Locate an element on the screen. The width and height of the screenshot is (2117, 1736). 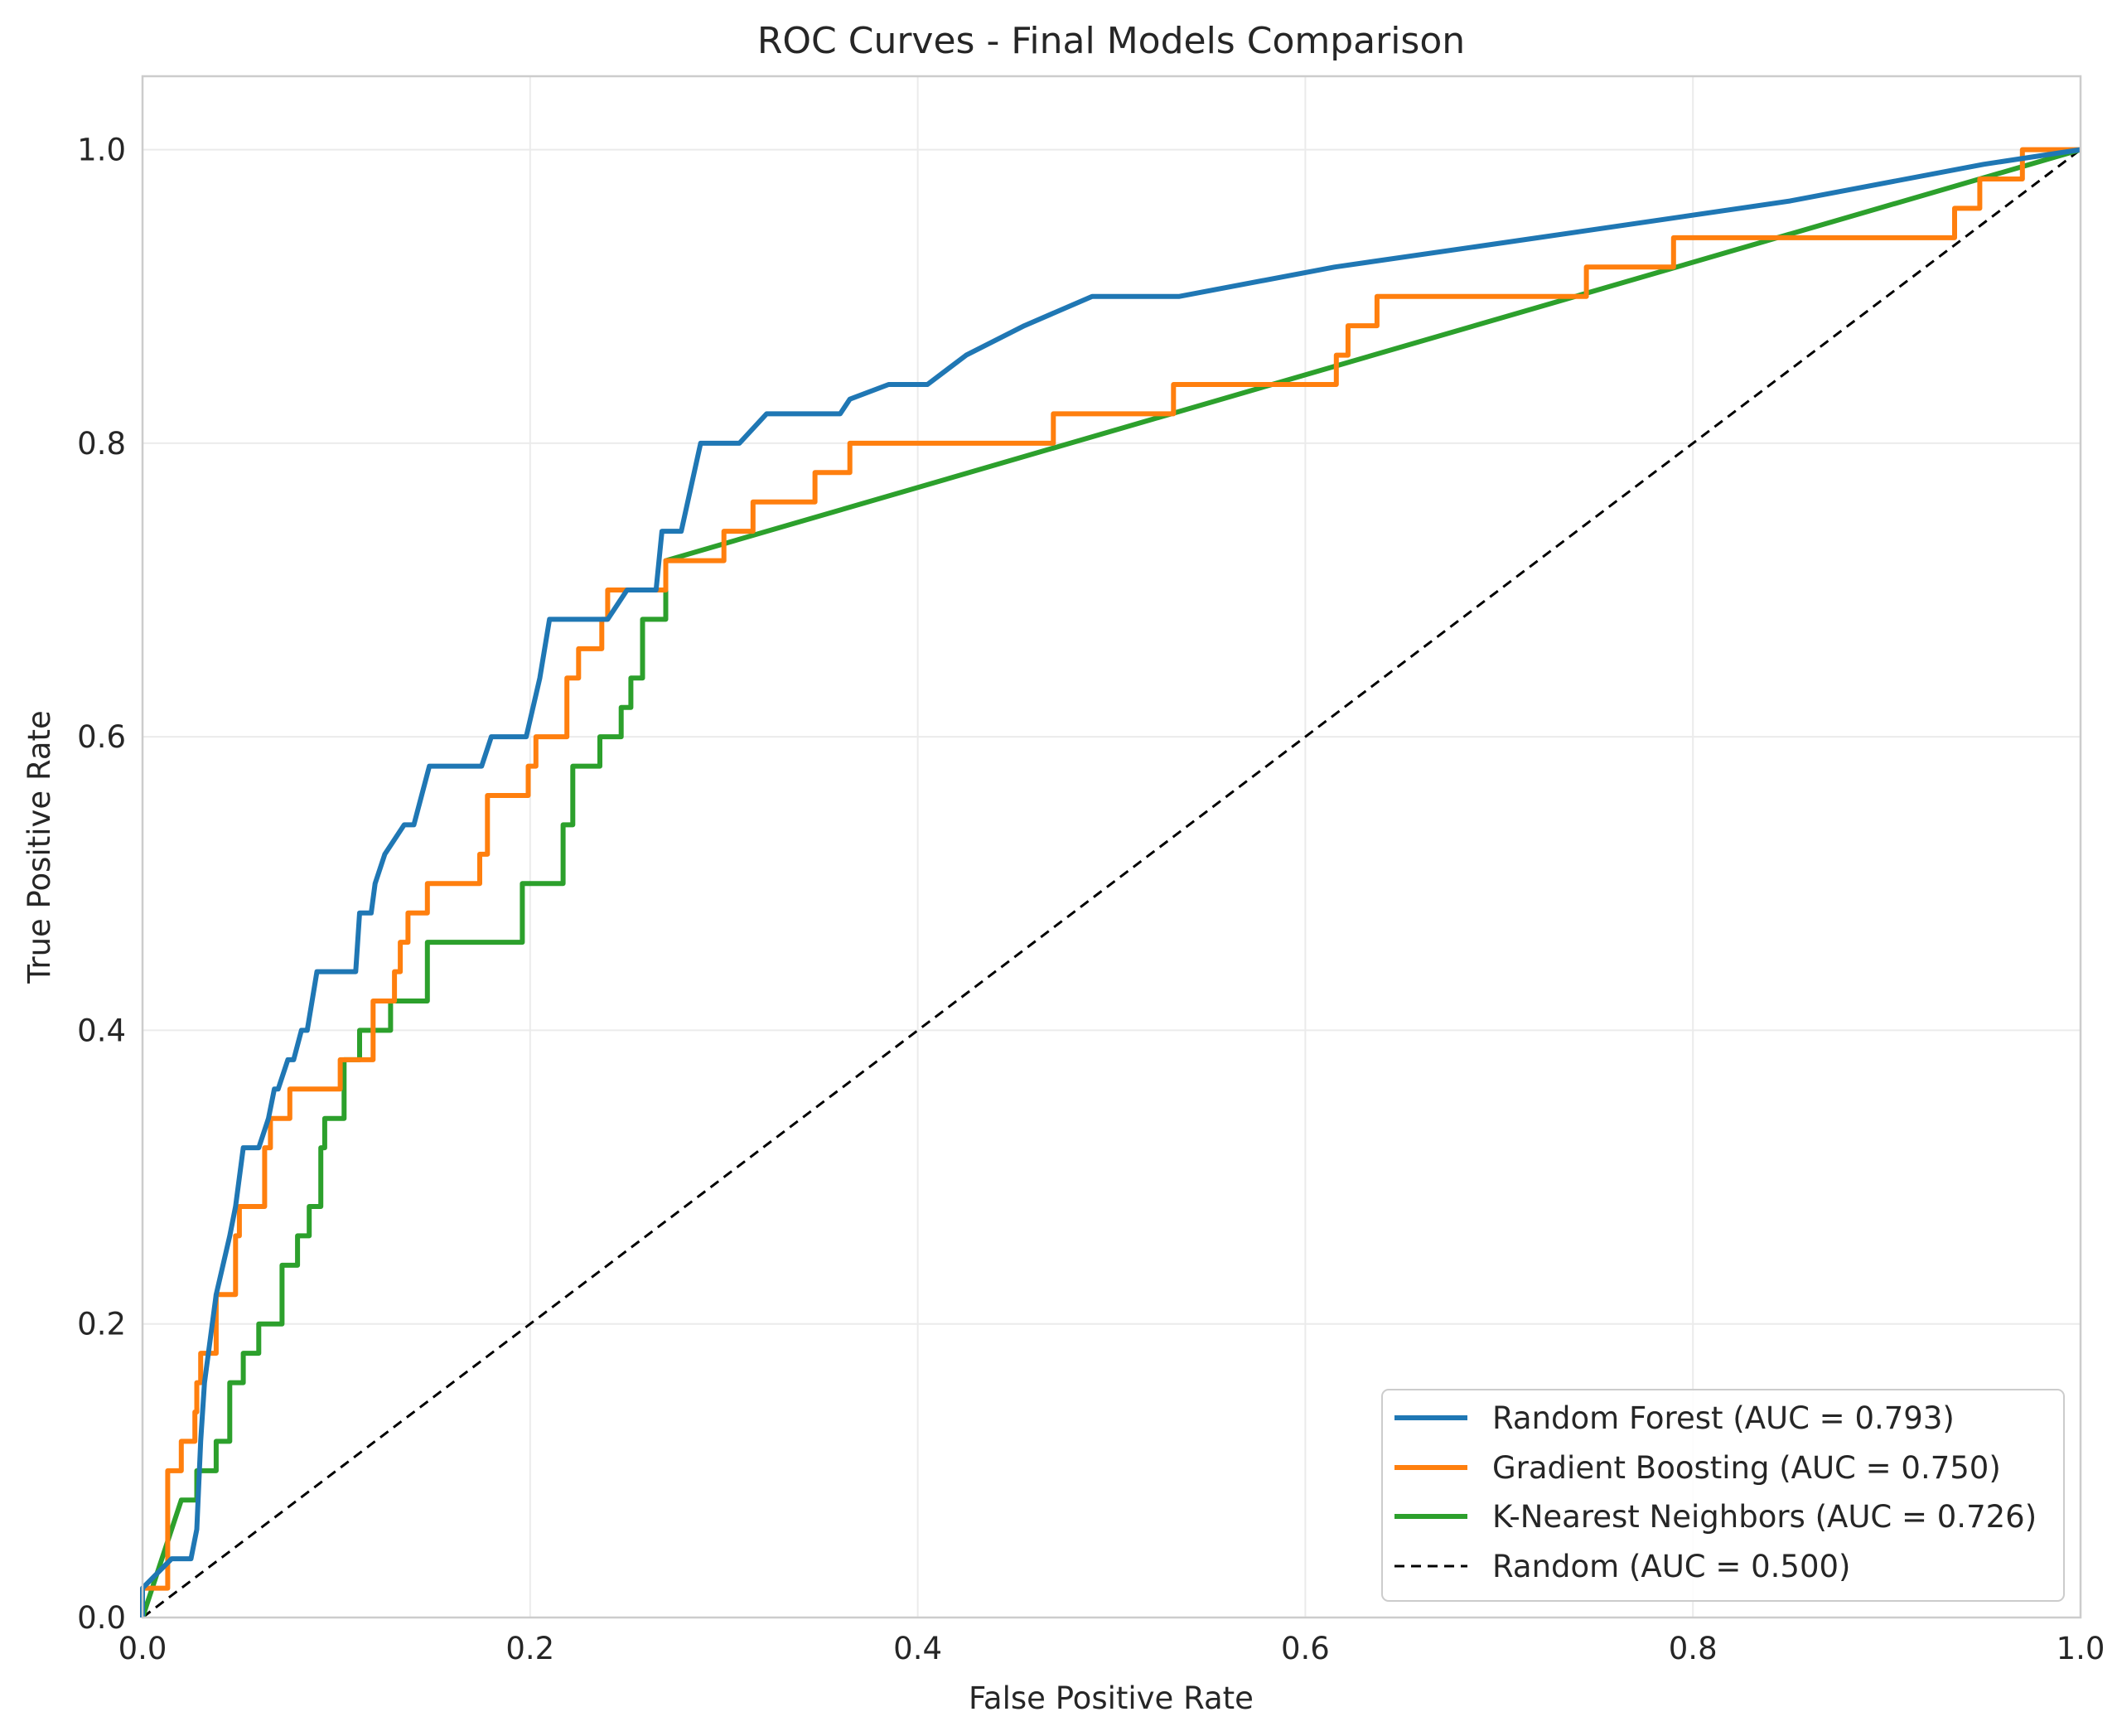
y-tick-label: 0.0 is located at coordinates (101, 1618).